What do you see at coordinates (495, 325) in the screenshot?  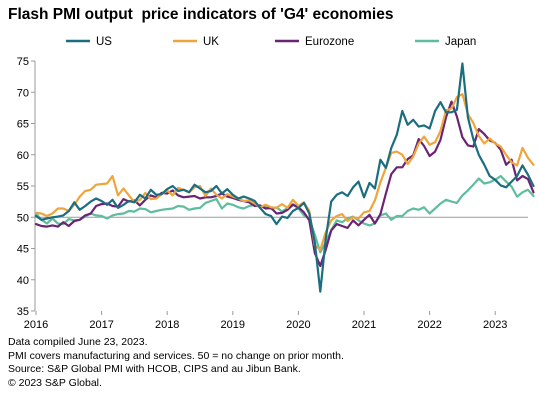 I see `x-tick-label: 2023` at bounding box center [495, 325].